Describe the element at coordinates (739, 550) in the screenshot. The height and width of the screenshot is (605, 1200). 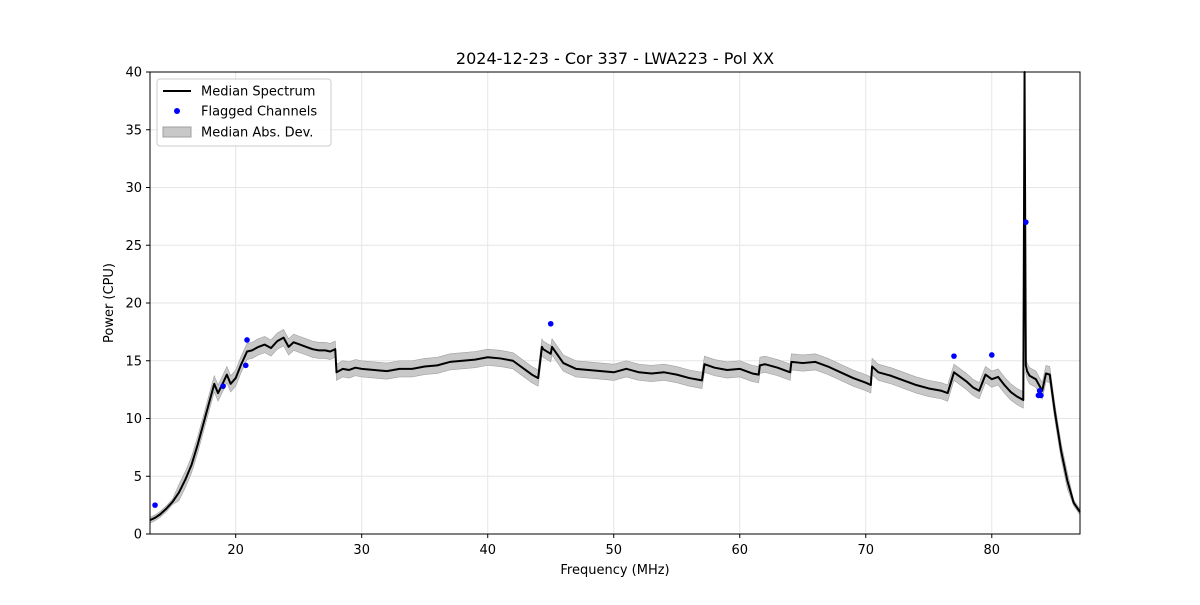
I see `x-tick-label: 60` at that location.